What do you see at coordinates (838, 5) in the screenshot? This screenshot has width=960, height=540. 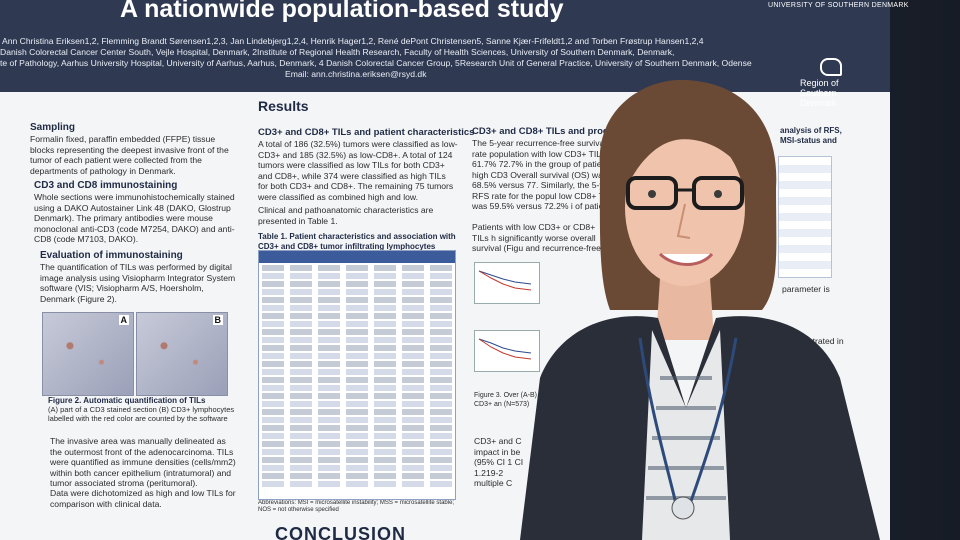 I see `university-logo: UNIVERSITY OF SOUTHERN DENMARK` at bounding box center [838, 5].